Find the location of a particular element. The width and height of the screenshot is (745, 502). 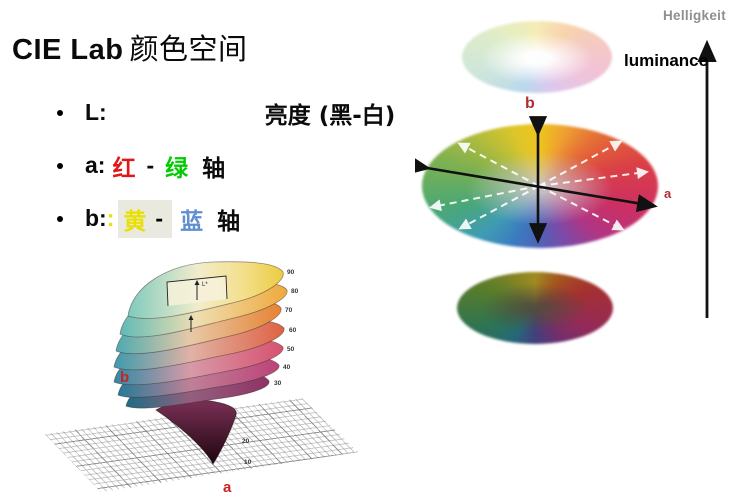

a-axis-word: 轴 is located at coordinates (214, 168).